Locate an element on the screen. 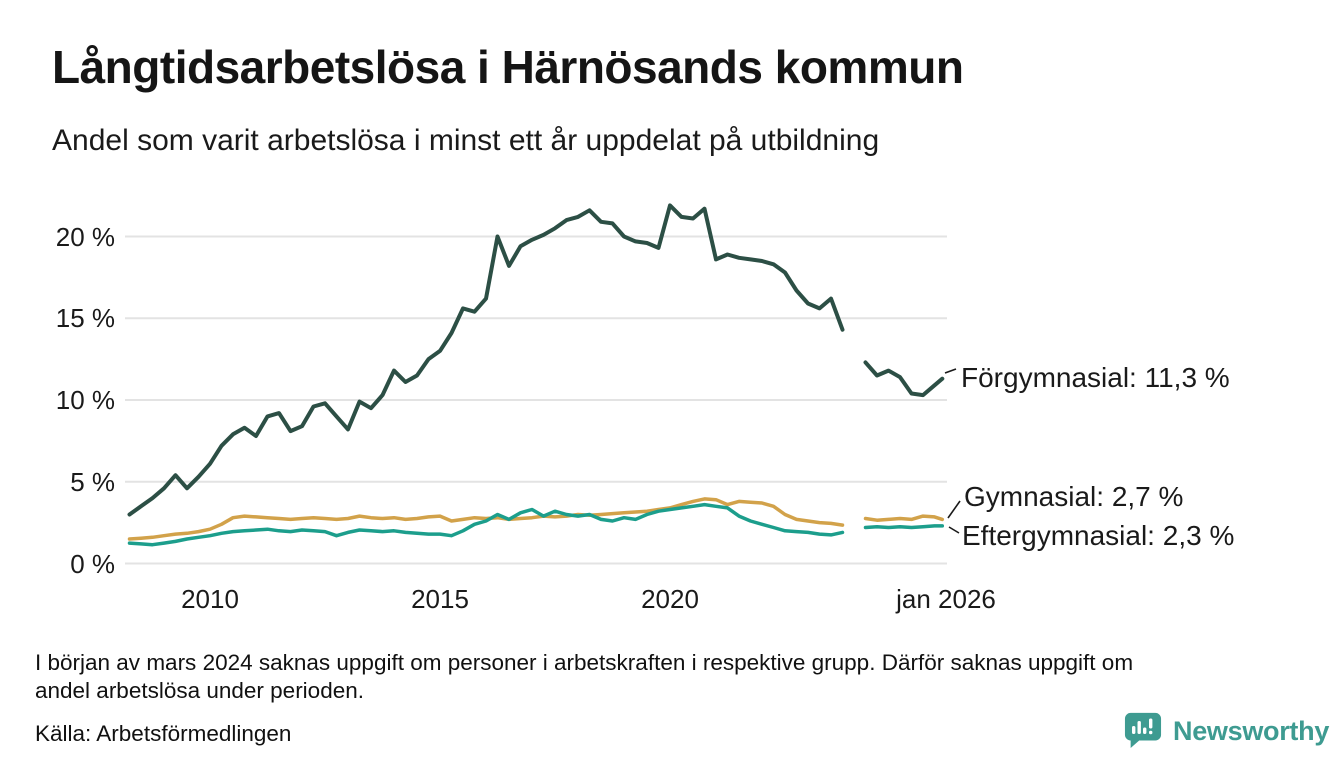  y-axis-tick-0pct: 0 % is located at coordinates (92, 563).